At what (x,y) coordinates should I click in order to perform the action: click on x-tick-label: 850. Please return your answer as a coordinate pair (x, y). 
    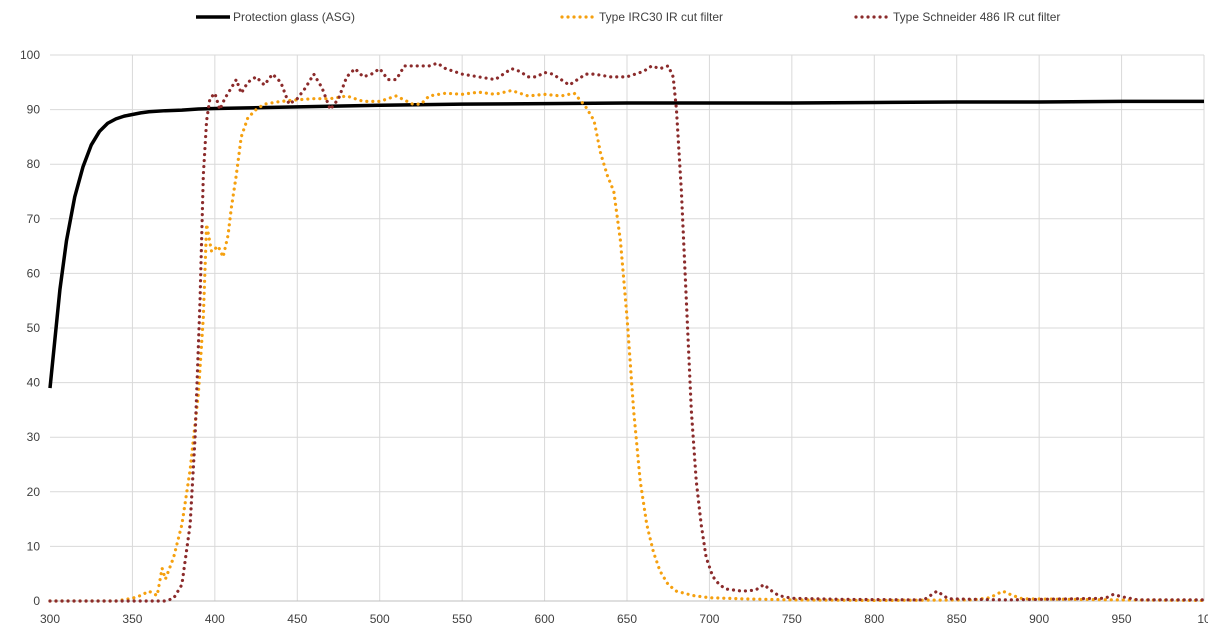
    Looking at the image, I should click on (957, 619).